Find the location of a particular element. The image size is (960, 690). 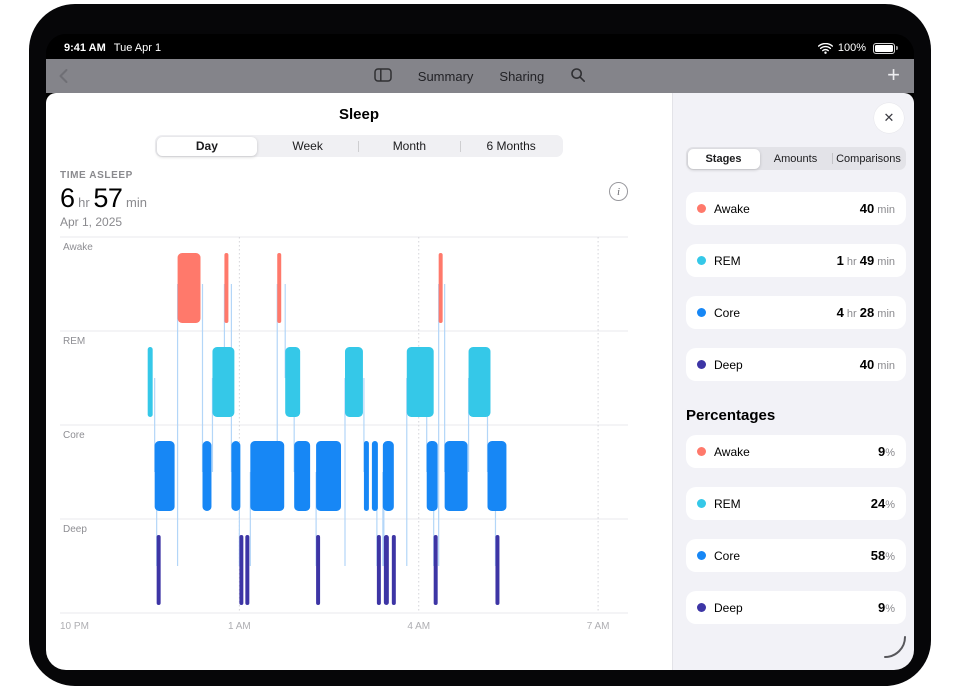

range-tab-week: Week is located at coordinates (307, 146).